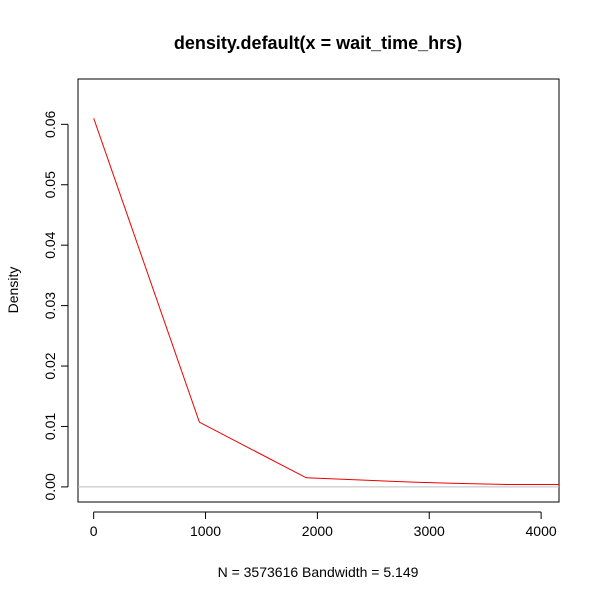 This screenshot has width=600, height=605. What do you see at coordinates (94, 531) in the screenshot?
I see `x-tick-label: 0` at bounding box center [94, 531].